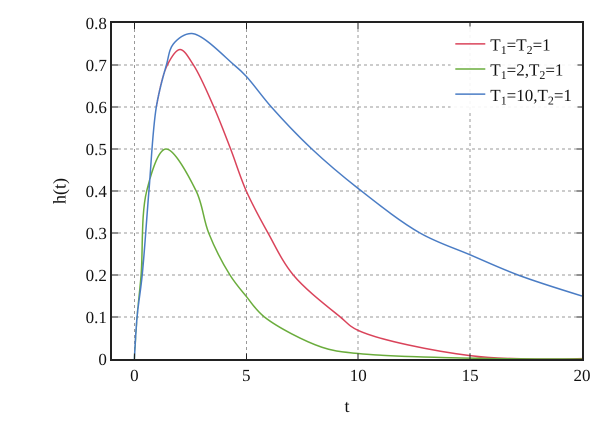  What do you see at coordinates (96, 107) in the screenshot?
I see `y-tick-label: 0.6` at bounding box center [96, 107].